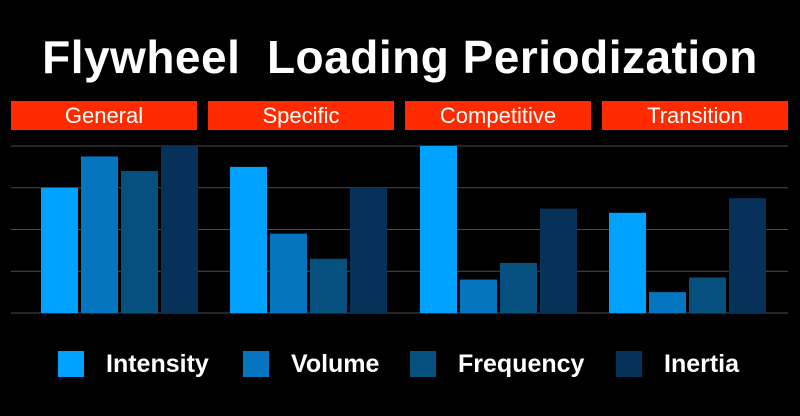 This screenshot has width=800, height=416. What do you see at coordinates (438, 229) in the screenshot?
I see `bar-intensity-competitive` at bounding box center [438, 229].